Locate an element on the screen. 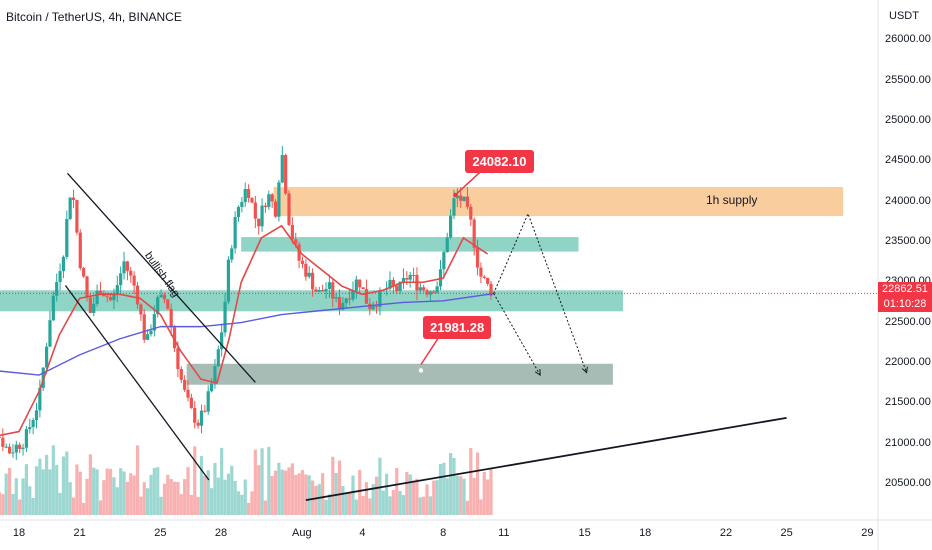 The height and width of the screenshot is (550, 932). x-tick-label: 18 is located at coordinates (19, 533).